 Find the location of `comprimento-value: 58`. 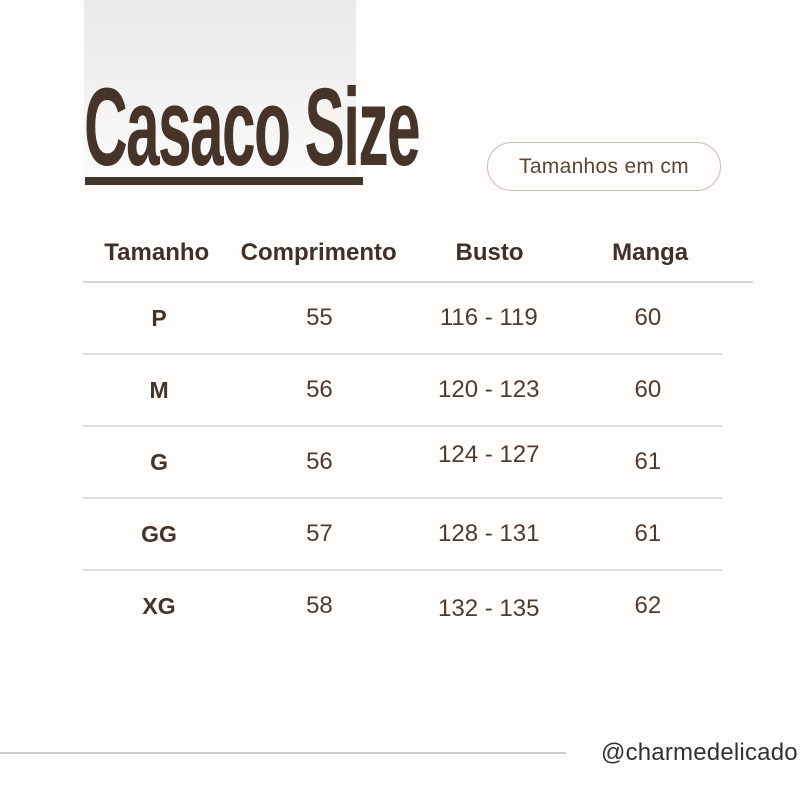

comprimento-value: 58 is located at coordinates (319, 605).